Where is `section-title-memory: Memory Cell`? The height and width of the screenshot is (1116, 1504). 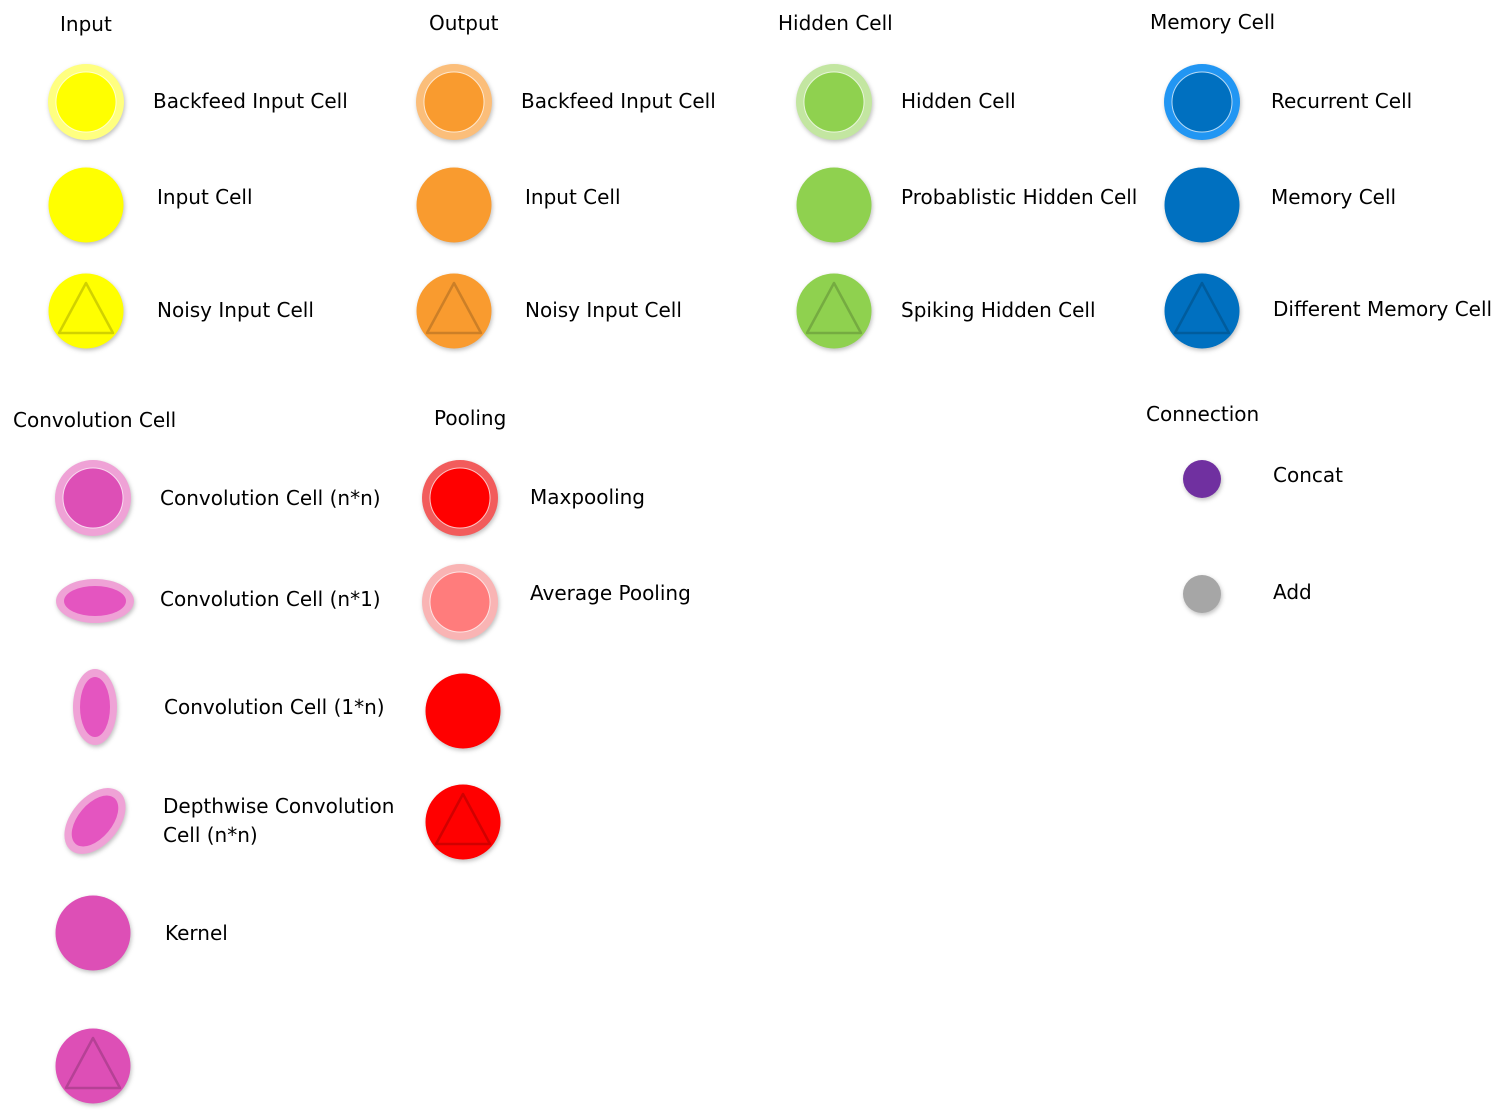
section-title-memory: Memory Cell is located at coordinates (1213, 22).